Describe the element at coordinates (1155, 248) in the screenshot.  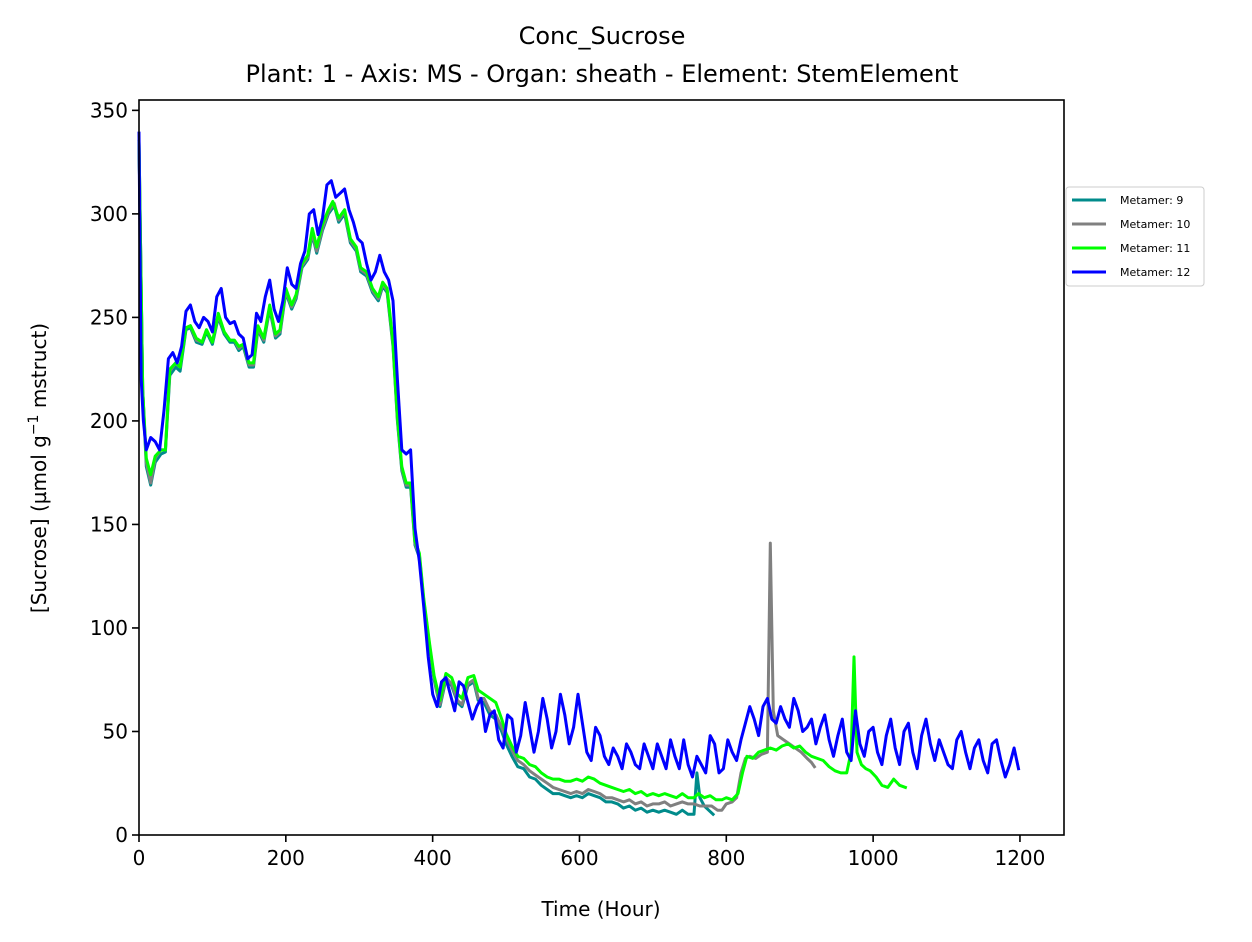
I see `legend-label: Metamer: 11` at that location.